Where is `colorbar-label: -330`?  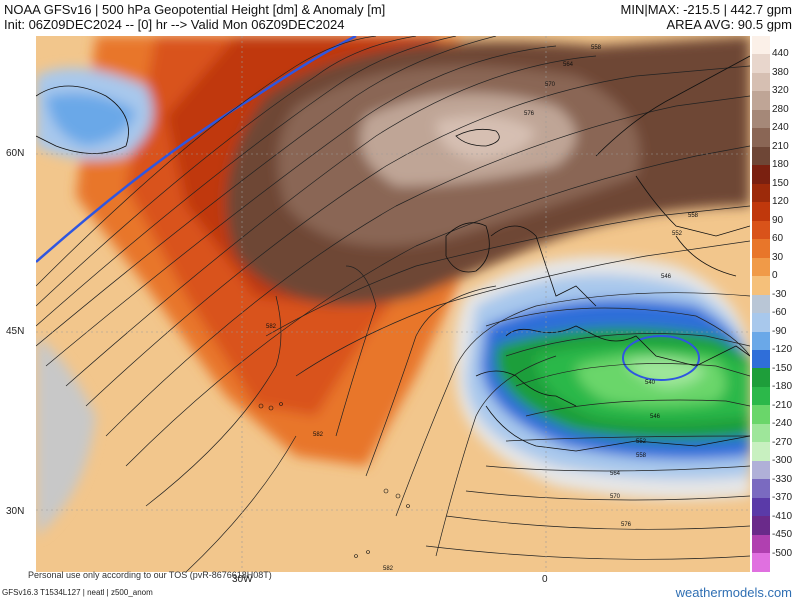
colorbar-label: -330 is located at coordinates (782, 479).